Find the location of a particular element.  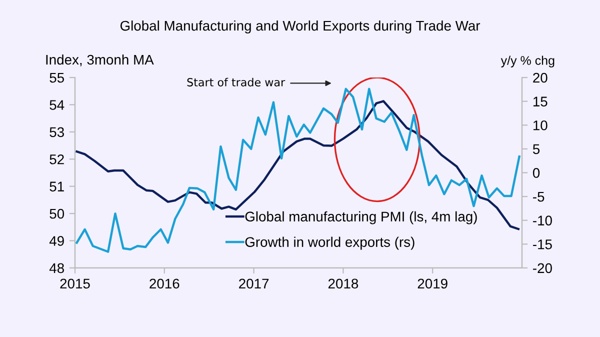

y2-tick-label: -20 is located at coordinates (542, 268).